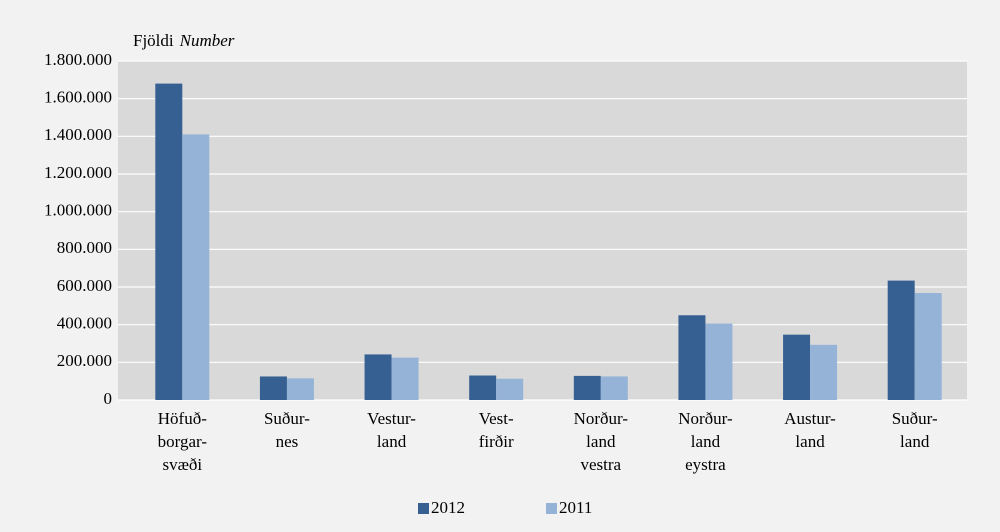 The width and height of the screenshot is (1000, 532). What do you see at coordinates (78, 172) in the screenshot?
I see `y-tick-label: 1.200.000` at bounding box center [78, 172].